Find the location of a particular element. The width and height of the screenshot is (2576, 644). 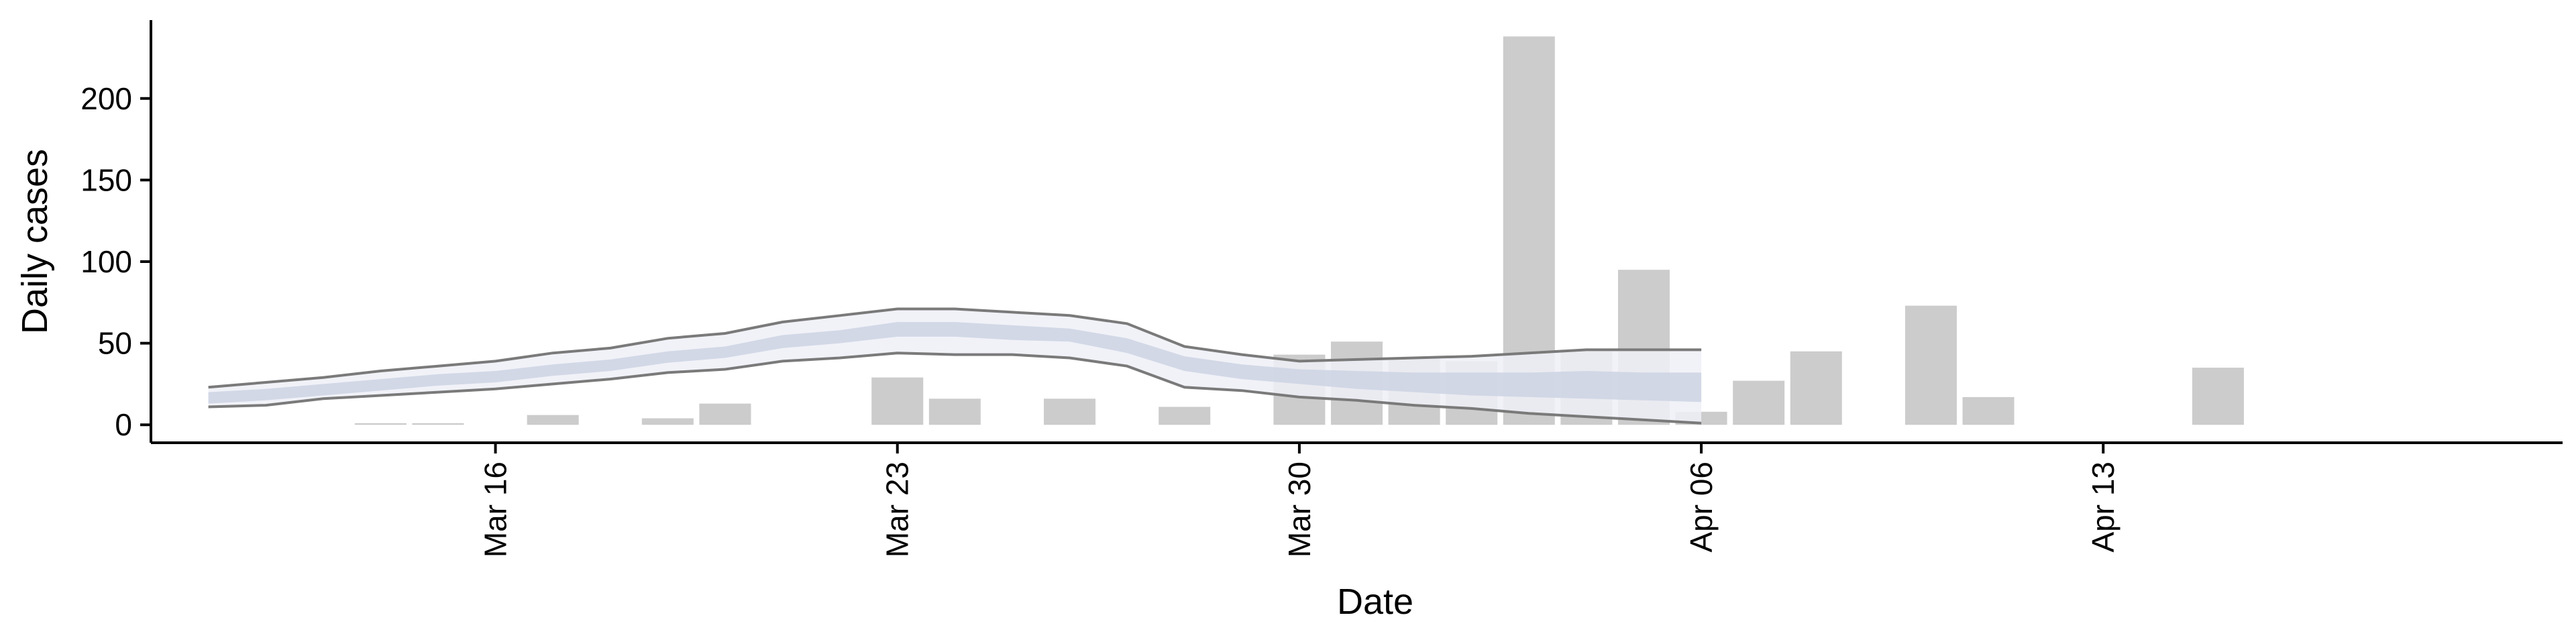

x-tick-label: Apr 13 is located at coordinates (2103, 507).